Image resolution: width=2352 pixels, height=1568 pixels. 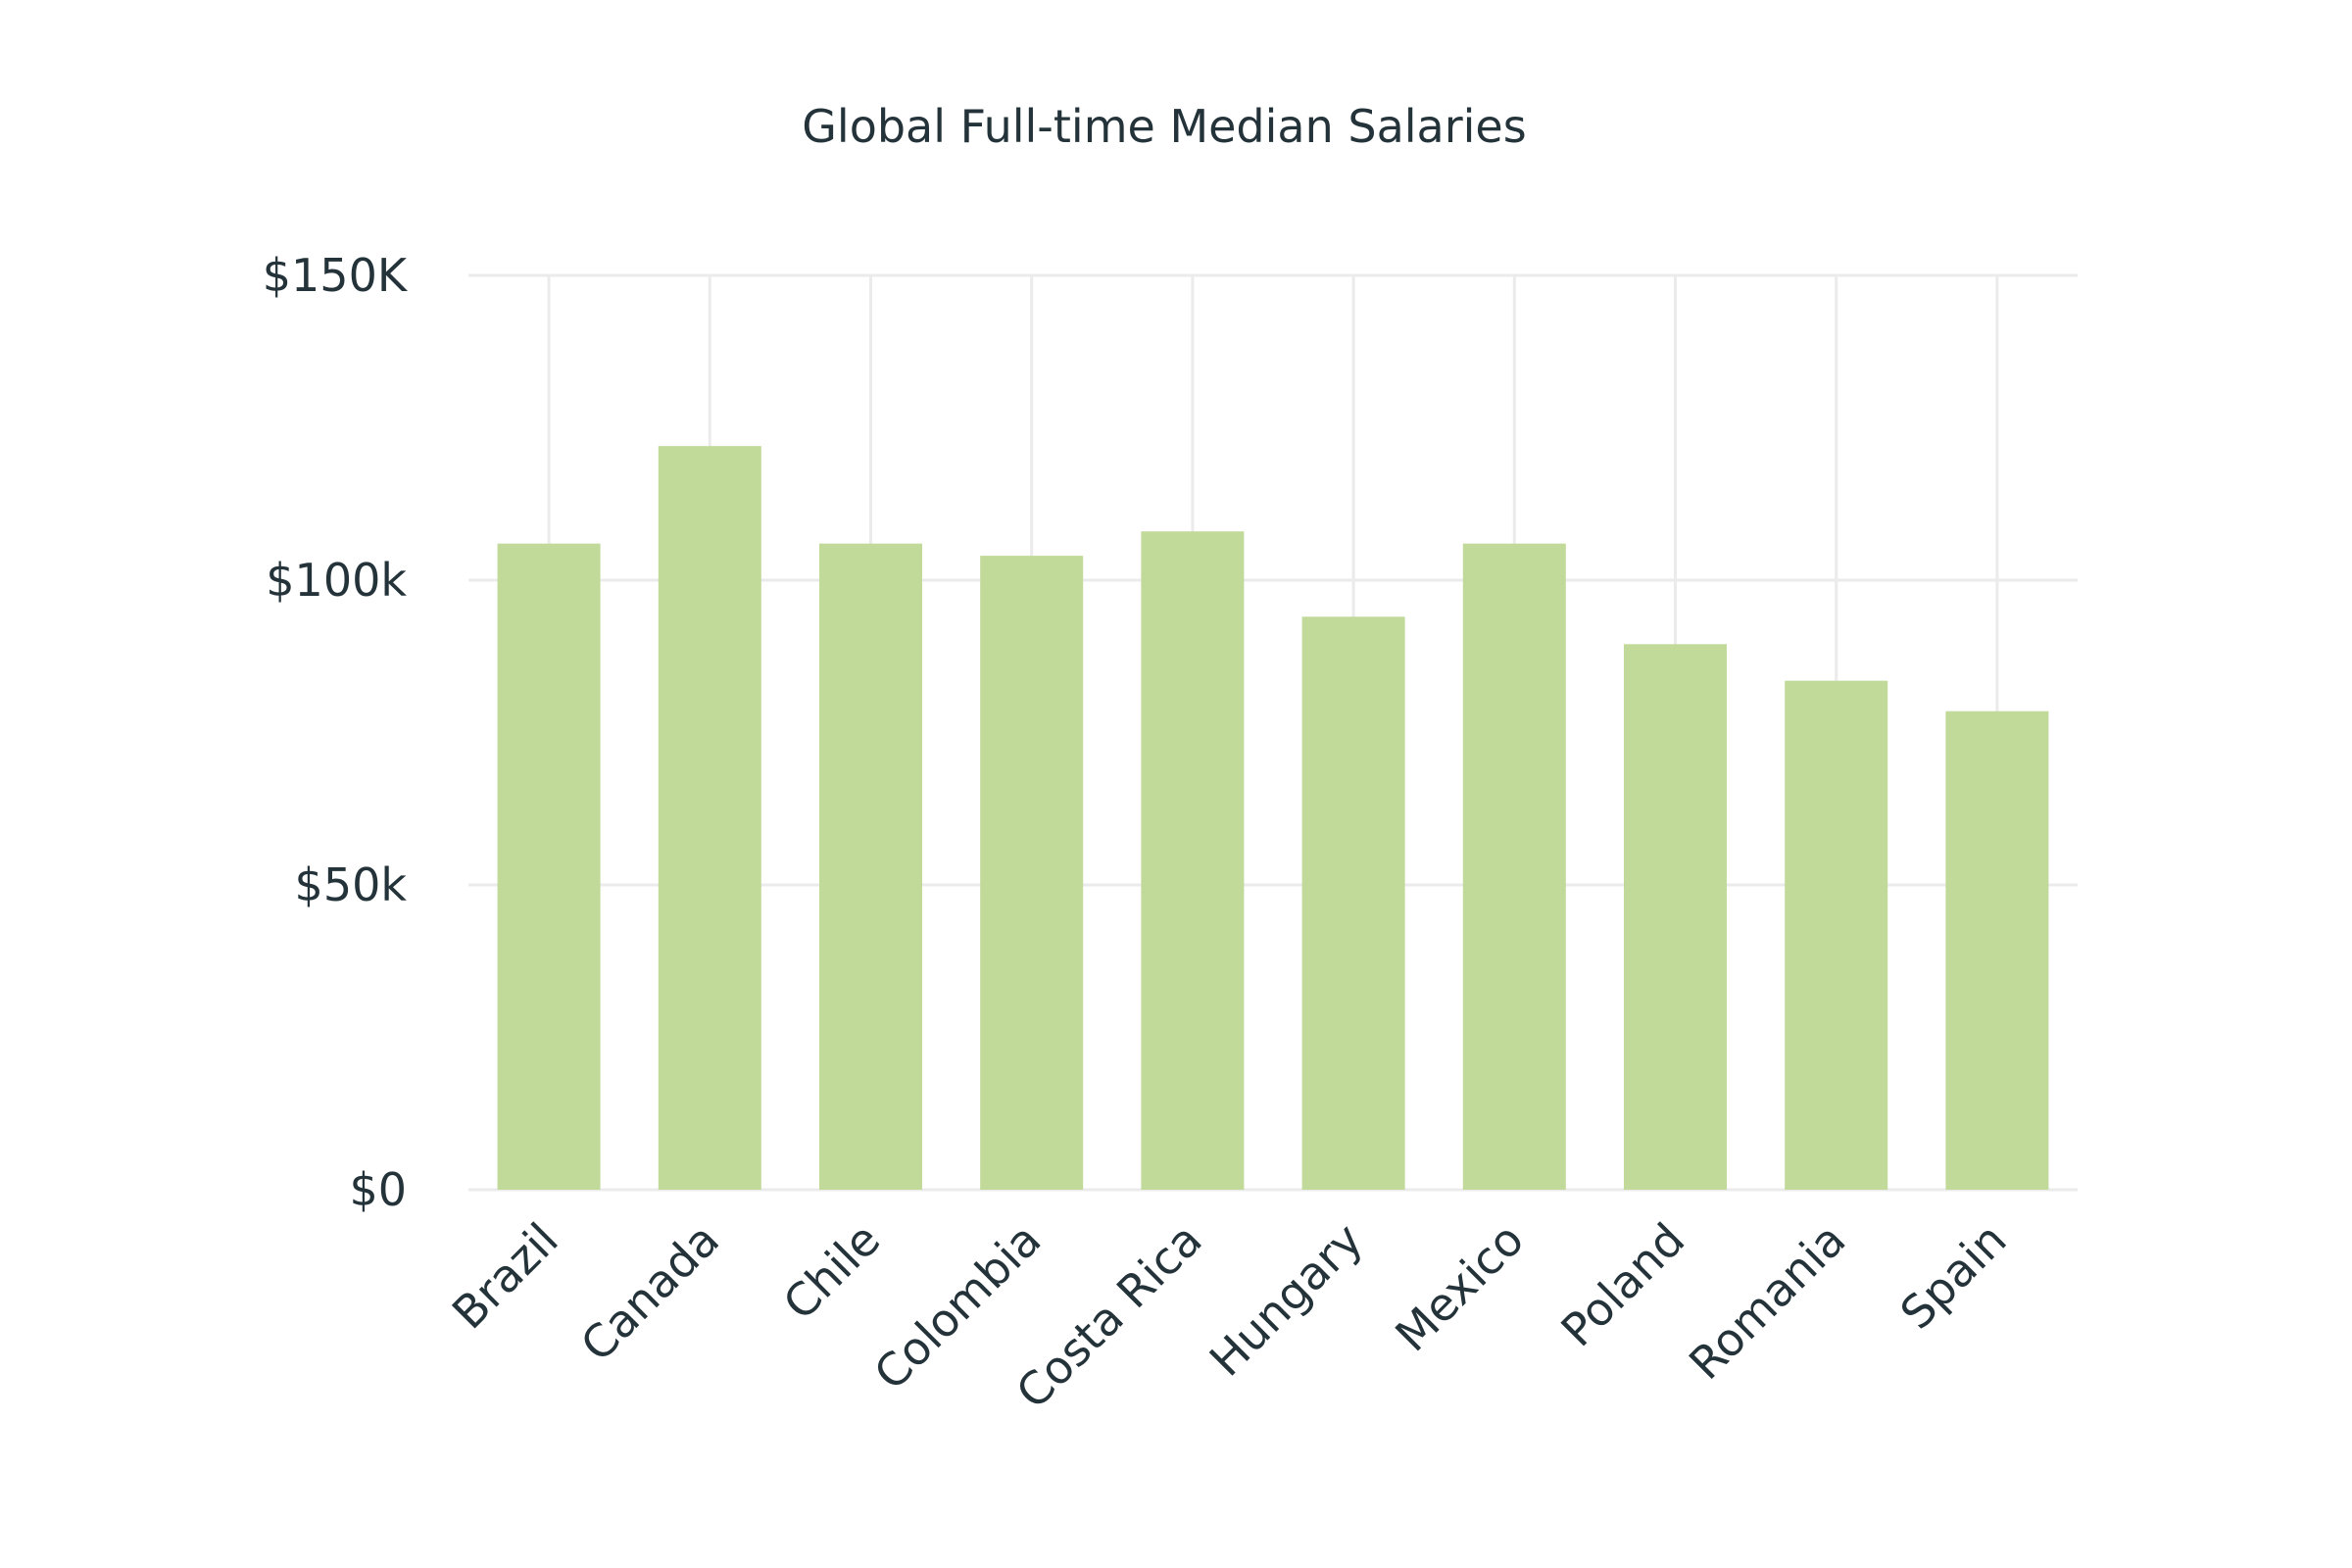 I want to click on x-tick-label: Brazil, so click(x=505, y=1276).